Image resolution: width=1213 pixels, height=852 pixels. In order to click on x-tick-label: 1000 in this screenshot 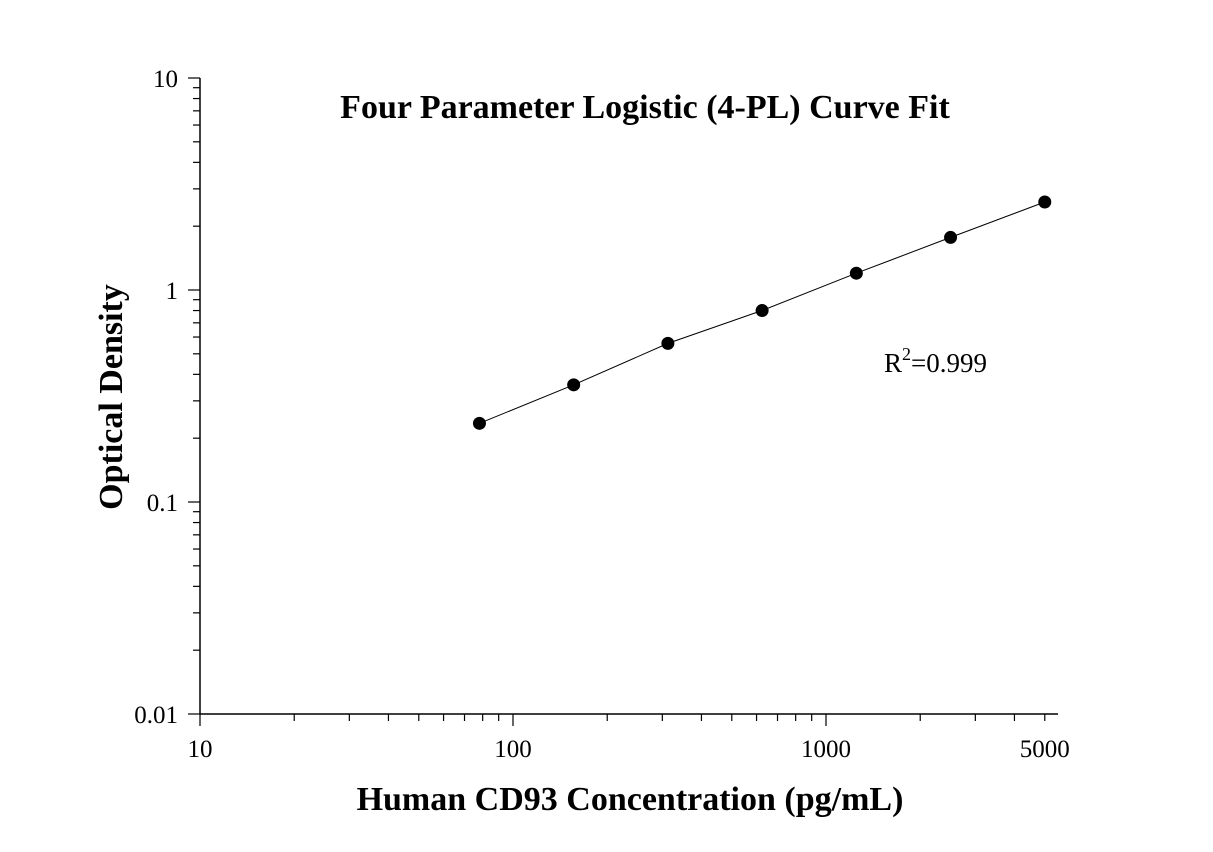, I will do `click(826, 749)`.